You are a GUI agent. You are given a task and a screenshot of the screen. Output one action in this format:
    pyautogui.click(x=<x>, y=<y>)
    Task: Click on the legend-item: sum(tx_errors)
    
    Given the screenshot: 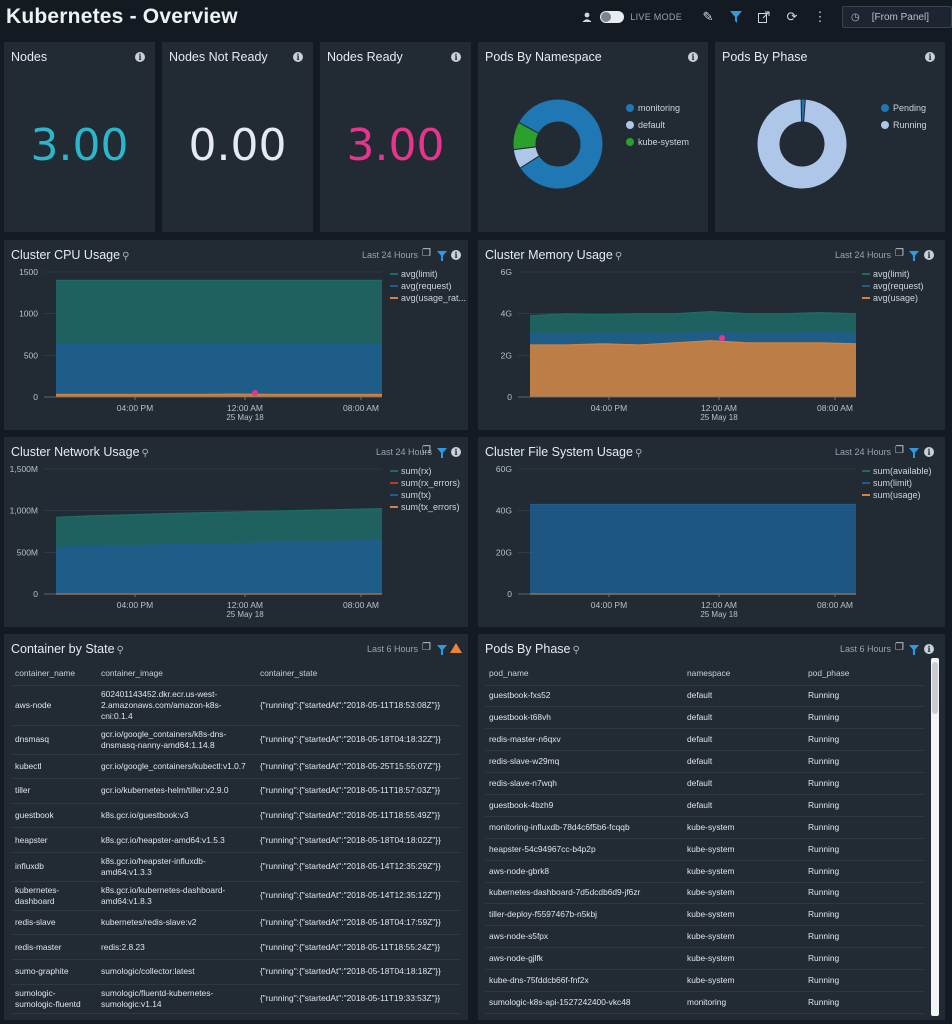 What is the action you would take?
    pyautogui.click(x=425, y=507)
    